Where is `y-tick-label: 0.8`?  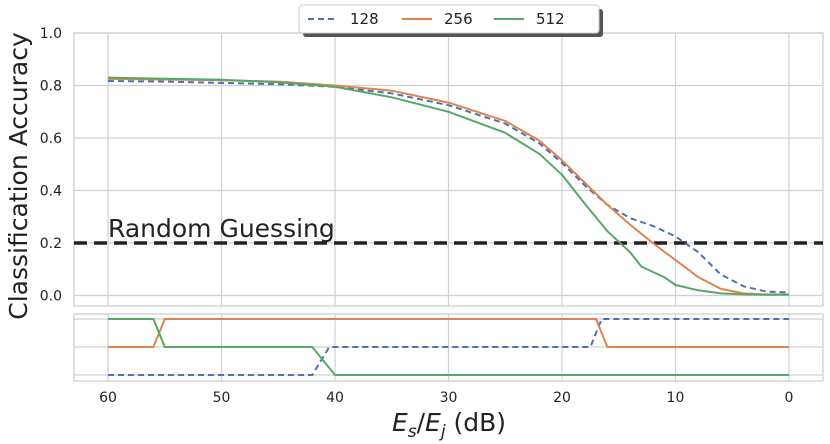
y-tick-label: 0.8 is located at coordinates (51, 87).